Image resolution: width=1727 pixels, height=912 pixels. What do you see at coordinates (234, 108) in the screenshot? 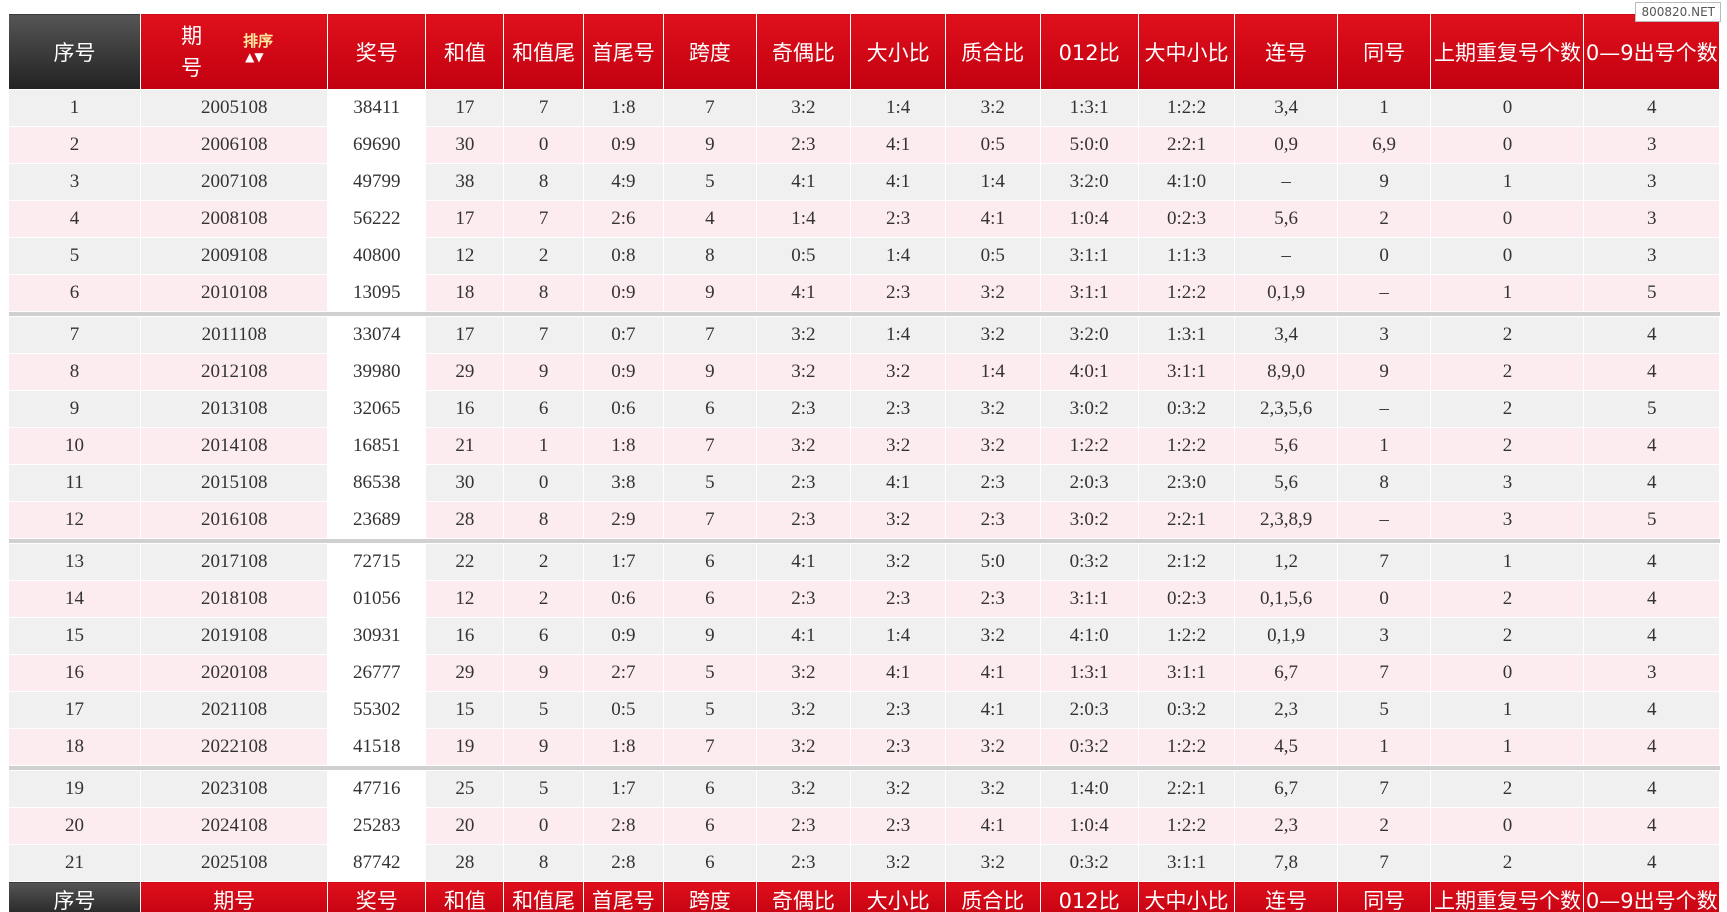
I see `cell: 2005108` at bounding box center [234, 108].